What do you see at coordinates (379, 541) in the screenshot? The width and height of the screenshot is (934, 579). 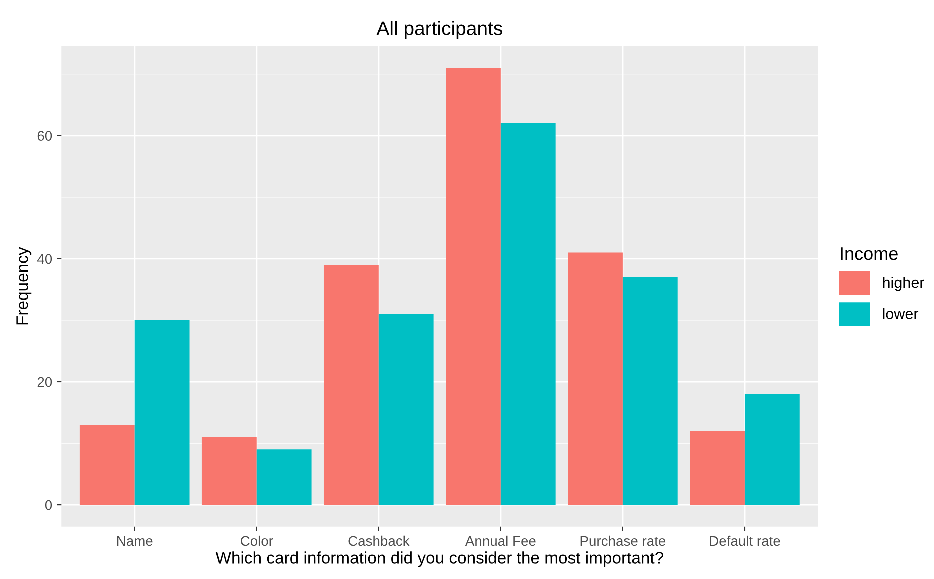 I see `x-tick-label: Cashback` at bounding box center [379, 541].